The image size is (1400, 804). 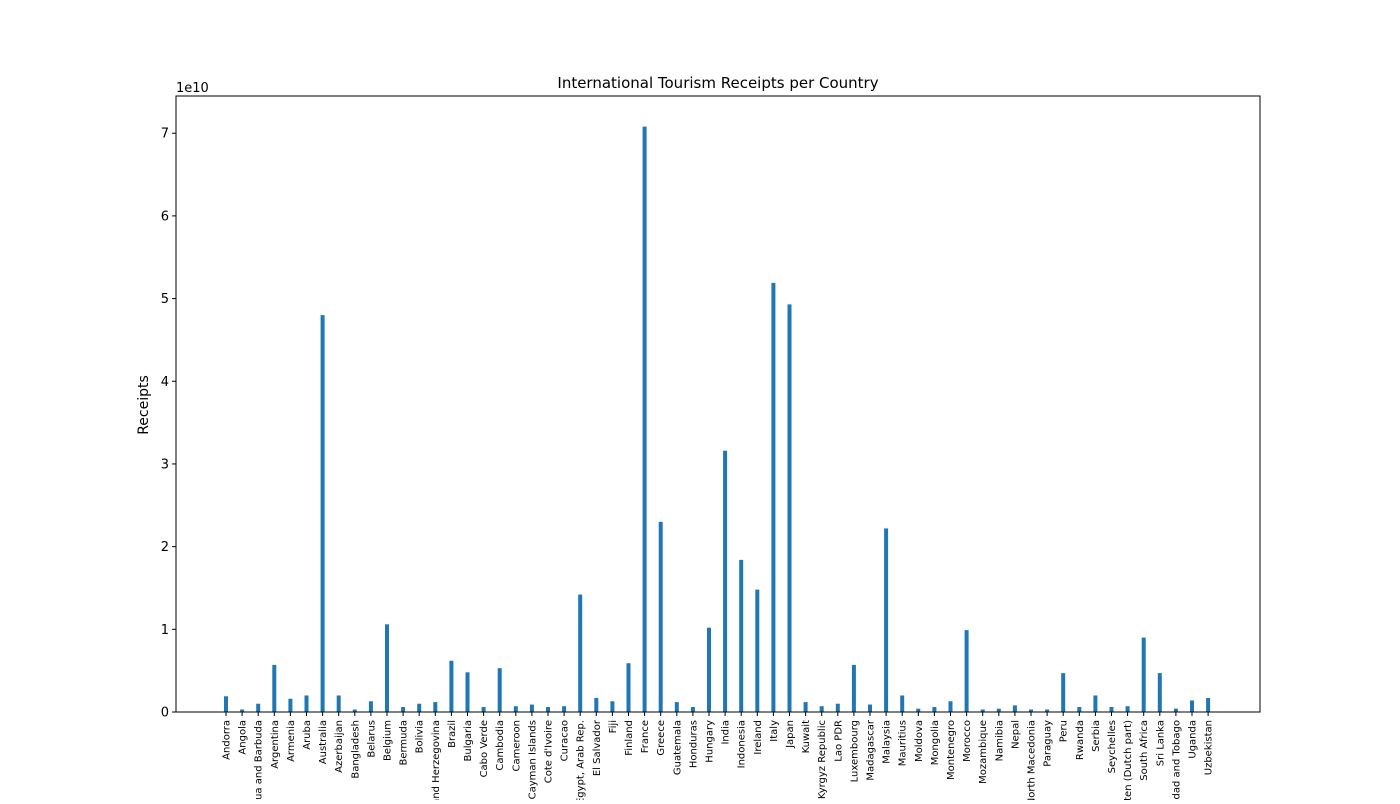 I want to click on y-tick-label: 3, so click(x=165, y=464).